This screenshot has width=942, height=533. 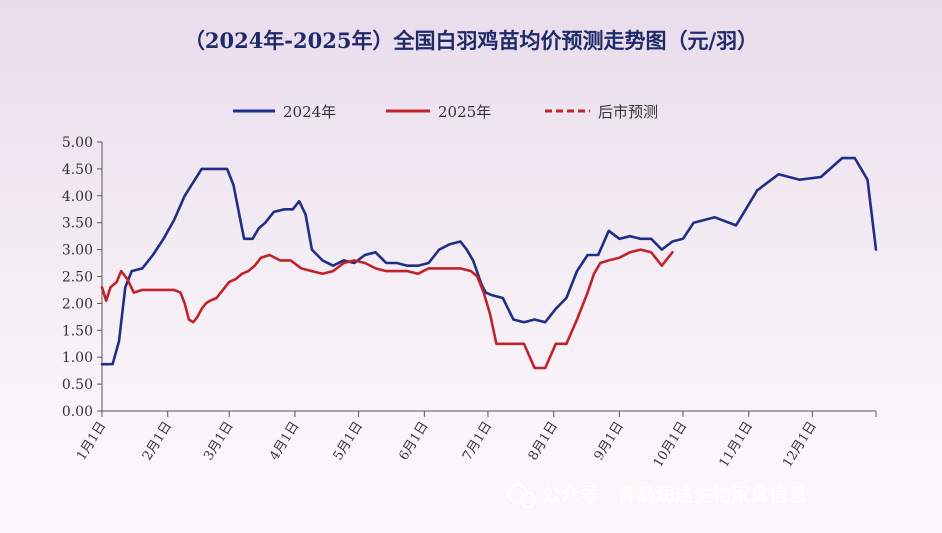 I want to click on x-tick-label: 4月1日, so click(x=284, y=441).